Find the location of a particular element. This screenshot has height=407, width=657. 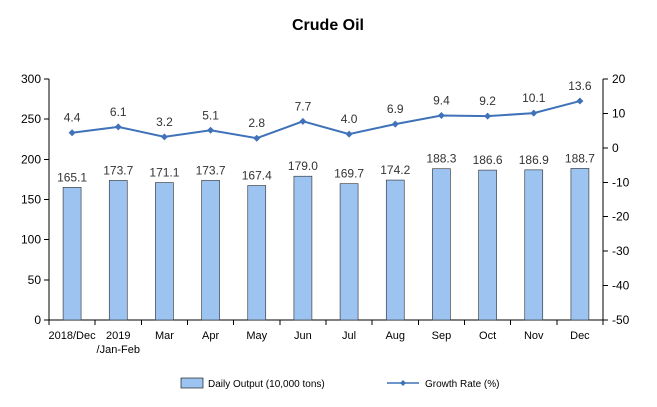

x-category-label: May is located at coordinates (256, 336).